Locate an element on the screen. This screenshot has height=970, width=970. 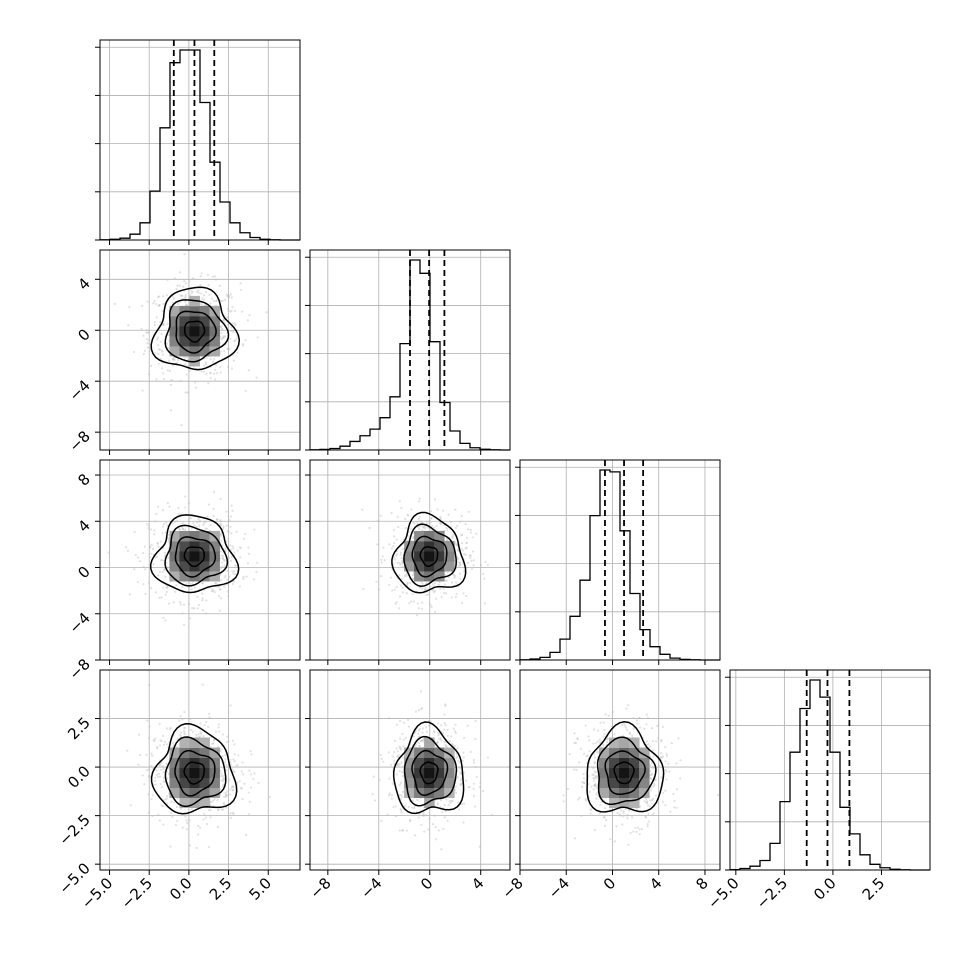
joint-content is located at coordinates (432, 770).